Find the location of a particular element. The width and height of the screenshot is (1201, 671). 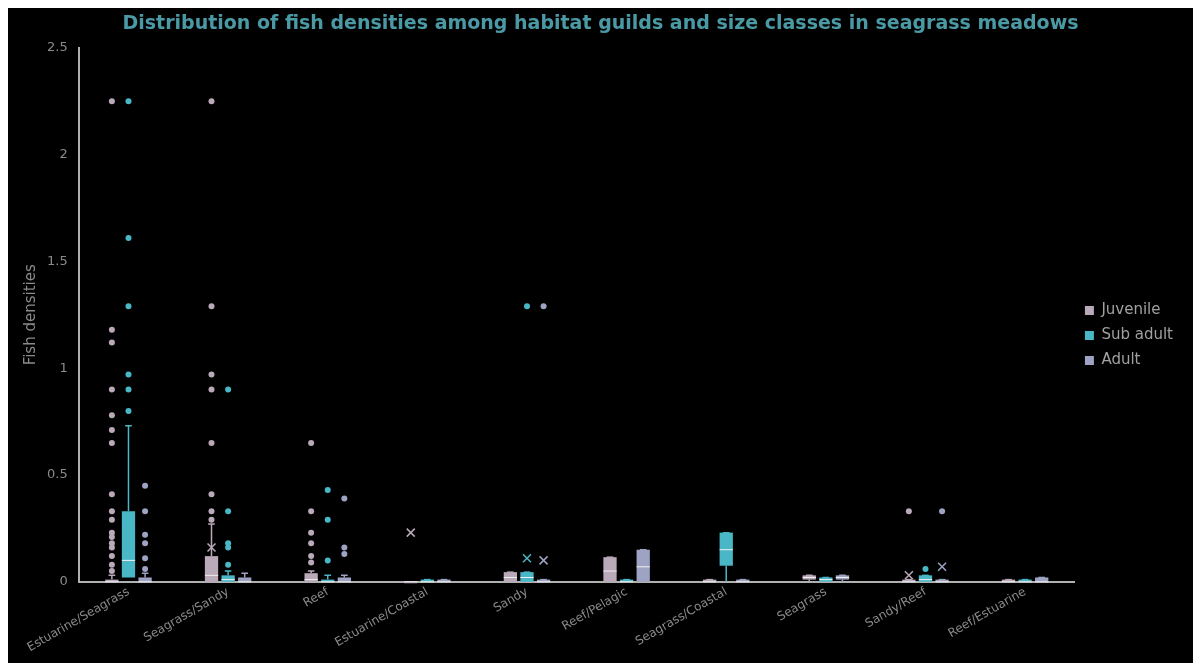

y-tick-label: 0 is located at coordinates (63, 581).